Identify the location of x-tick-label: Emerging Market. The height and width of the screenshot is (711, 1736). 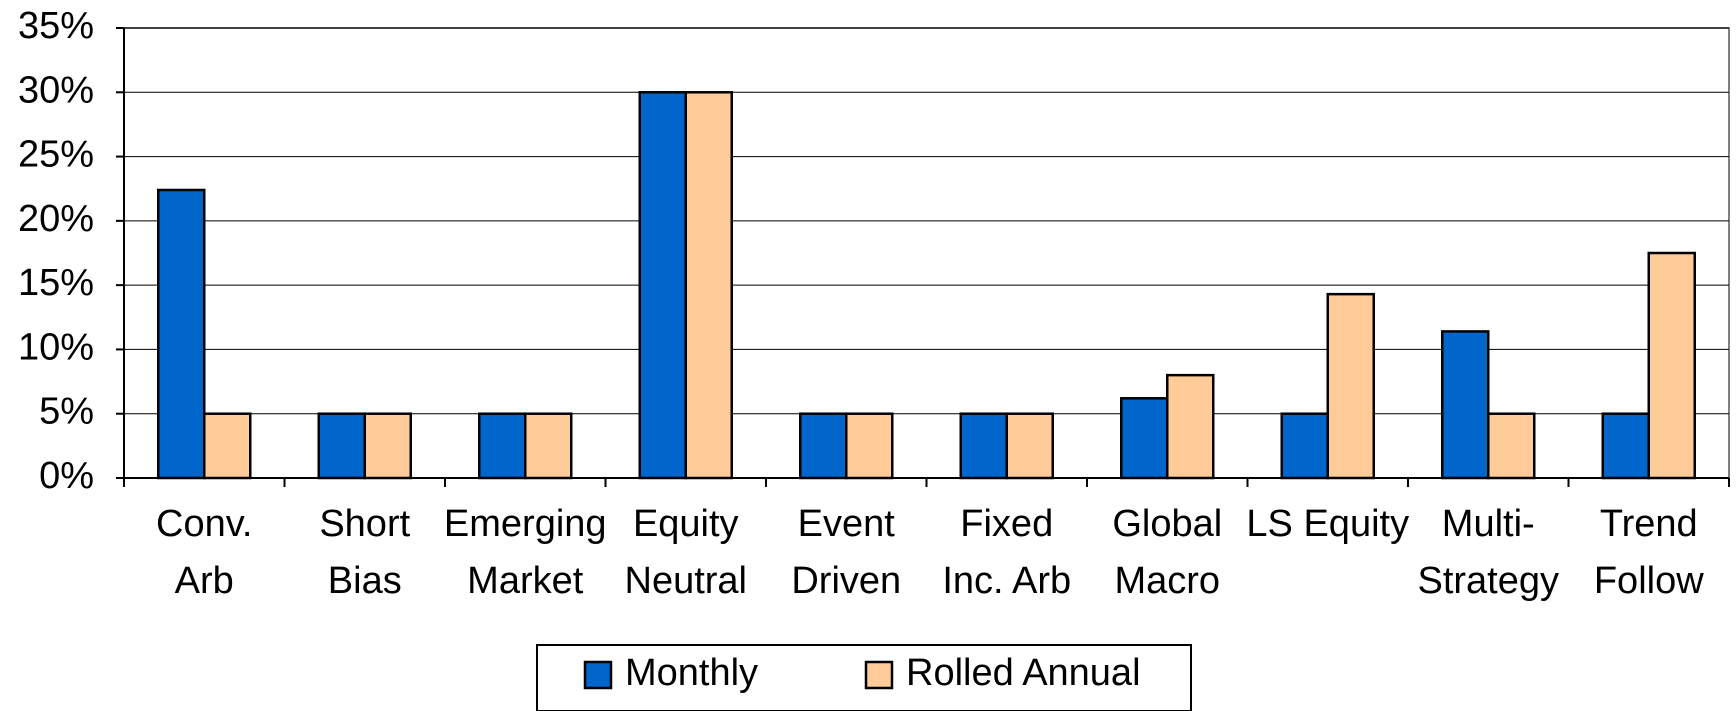
(525, 552).